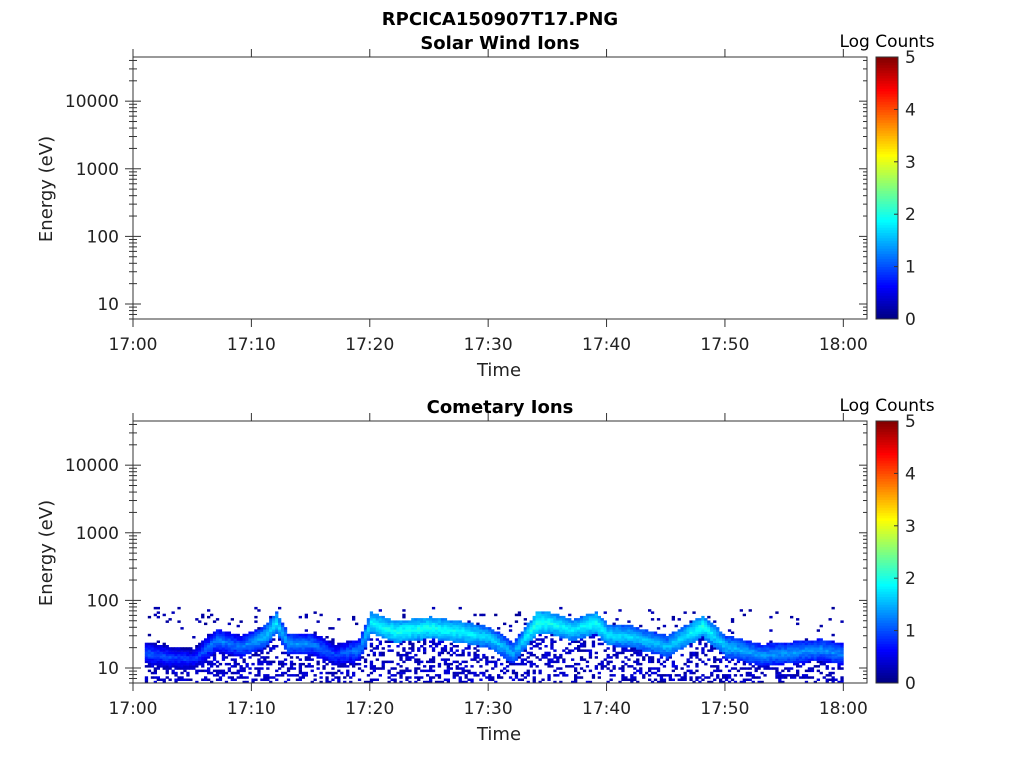 The width and height of the screenshot is (1024, 768). Describe the element at coordinates (103, 601) in the screenshot. I see `y-tick-label: 100` at that location.